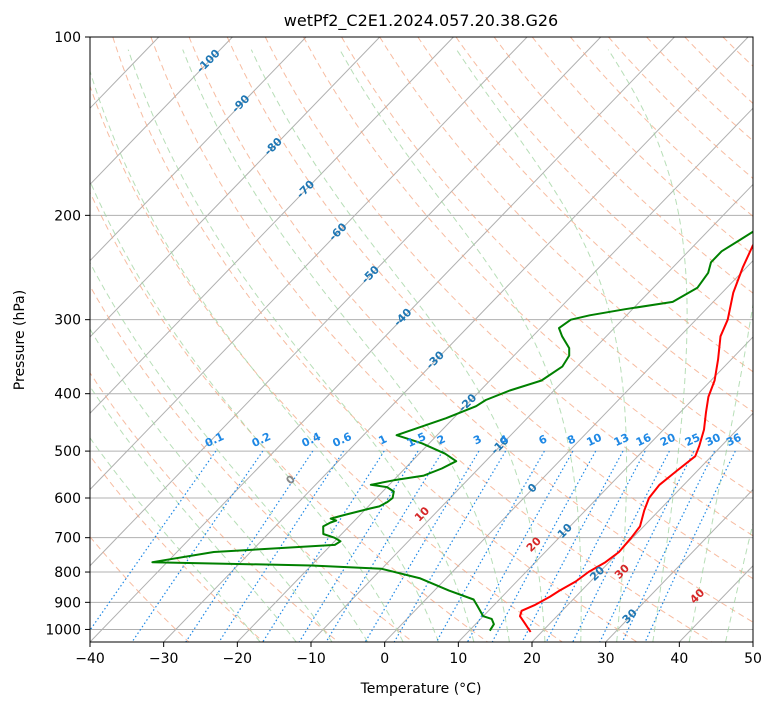 The image size is (775, 708). Describe the element at coordinates (67, 573) in the screenshot. I see `y-tick-label: 800` at that location.